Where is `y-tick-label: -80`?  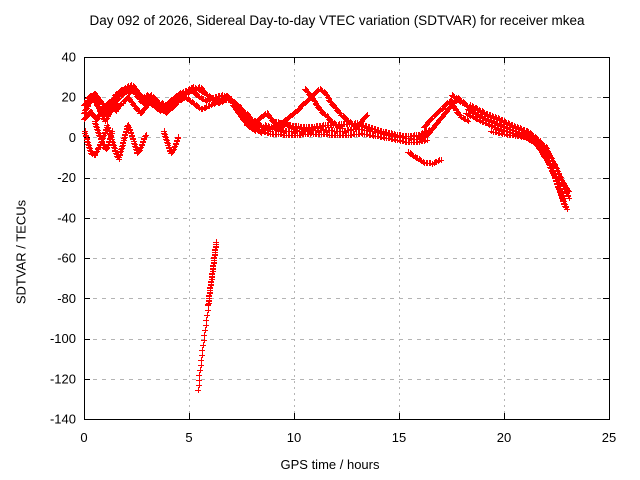
y-tick-label: -80 is located at coordinates (66, 298).